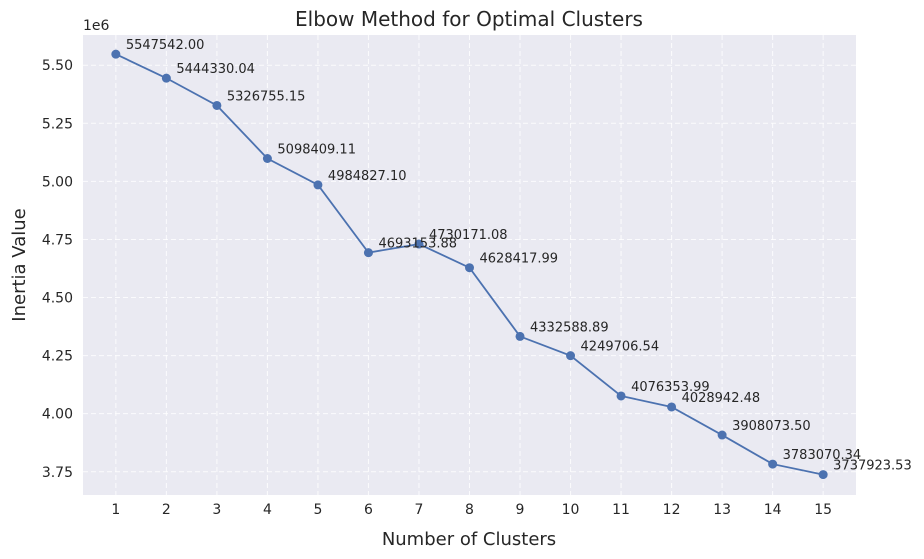 This screenshot has height=559, width=924. Describe the element at coordinates (57, 240) in the screenshot. I see `y-tick-label: 4.75` at that location.